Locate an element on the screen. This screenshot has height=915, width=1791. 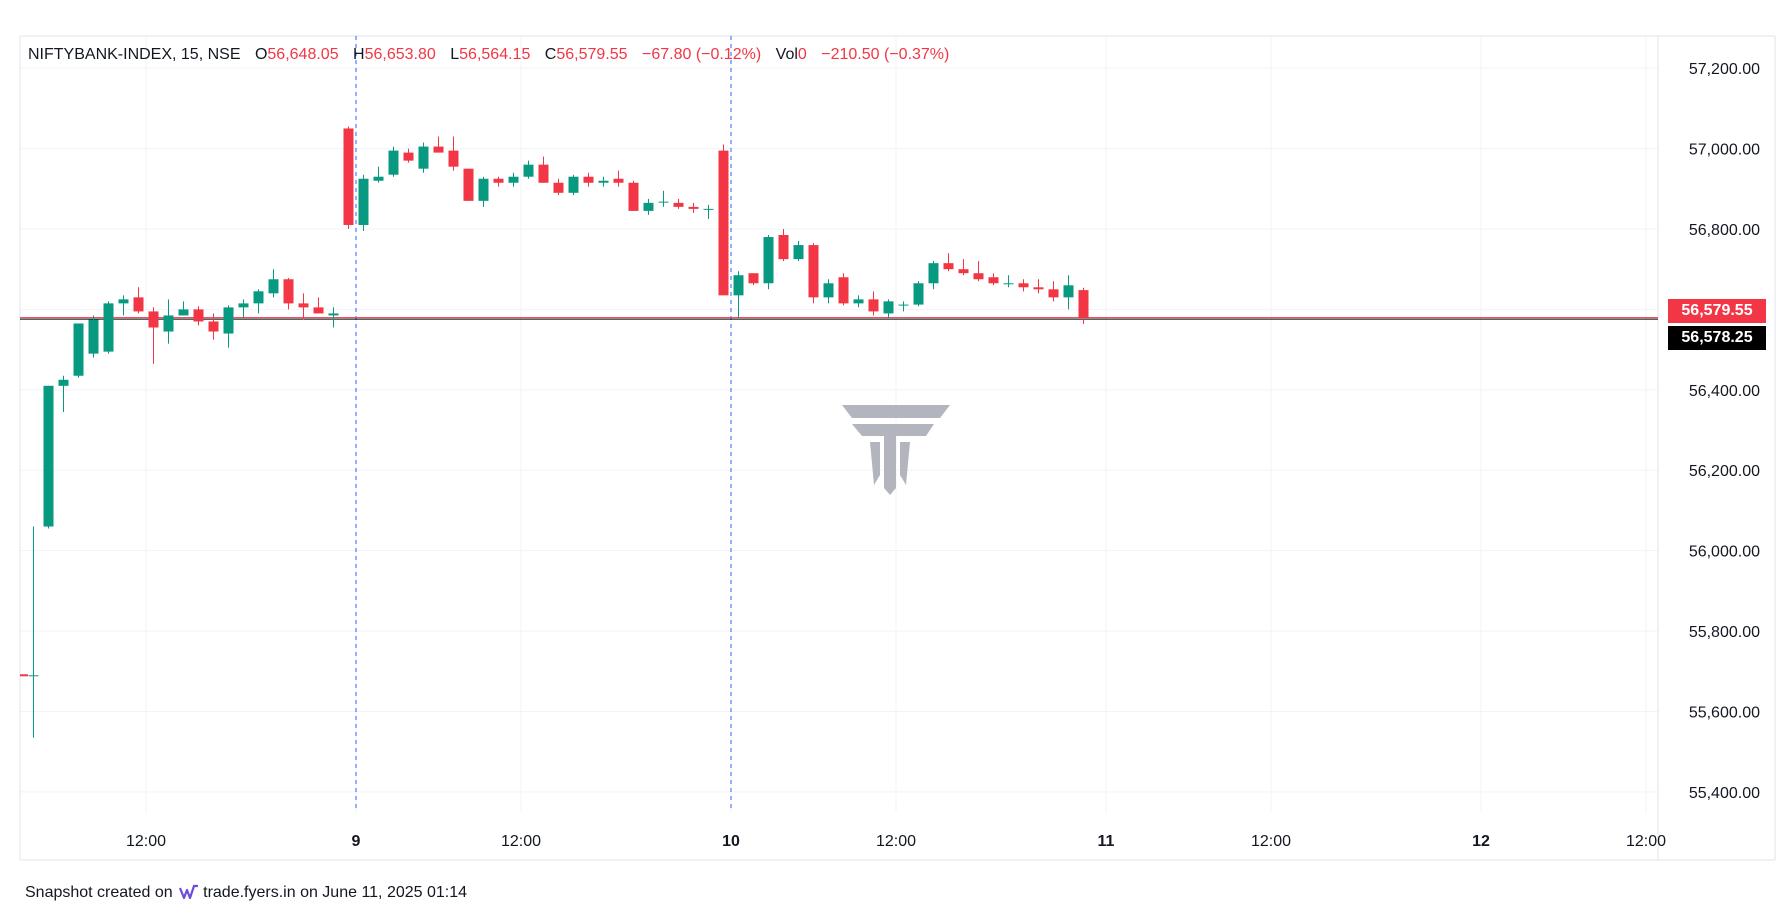
crosshair-price-label: 56,578.25 is located at coordinates (1717, 338).